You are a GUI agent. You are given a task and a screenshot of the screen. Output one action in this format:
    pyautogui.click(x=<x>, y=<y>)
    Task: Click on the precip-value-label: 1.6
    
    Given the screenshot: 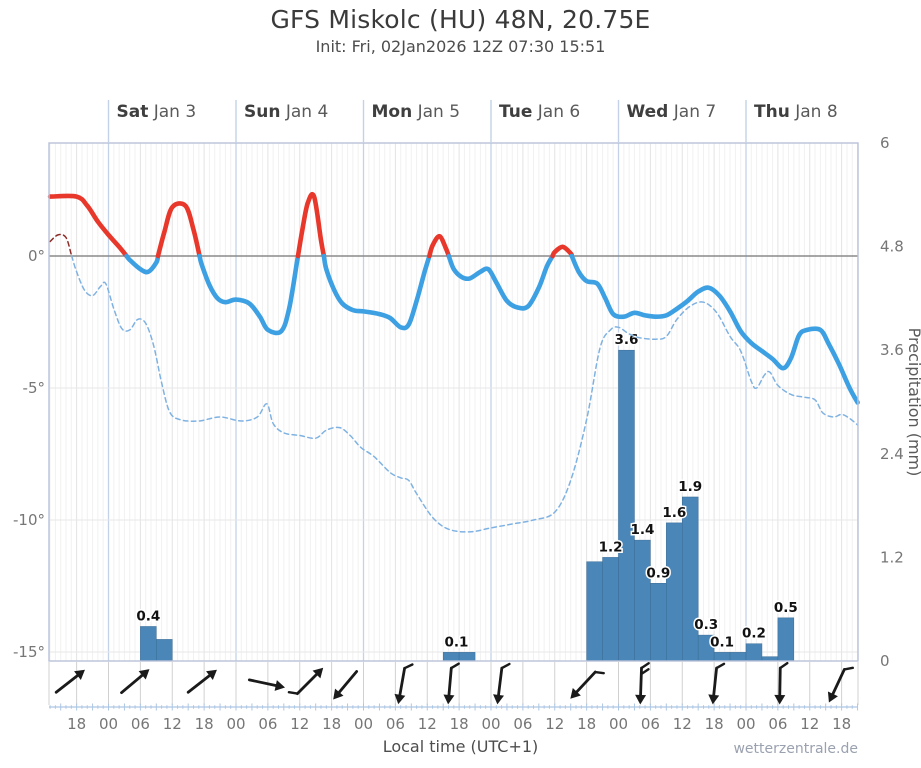 What is the action you would take?
    pyautogui.click(x=674, y=513)
    